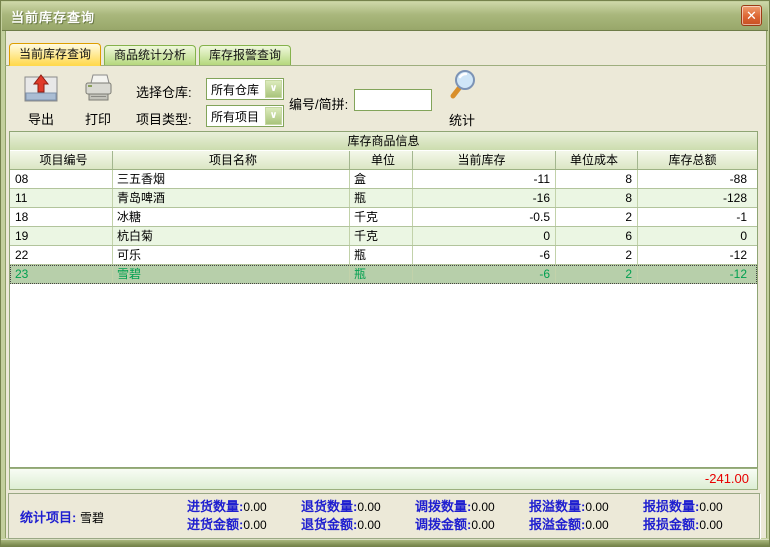  Describe the element at coordinates (235, 116) in the screenshot. I see `item-type-select-value: 所有项目` at that location.